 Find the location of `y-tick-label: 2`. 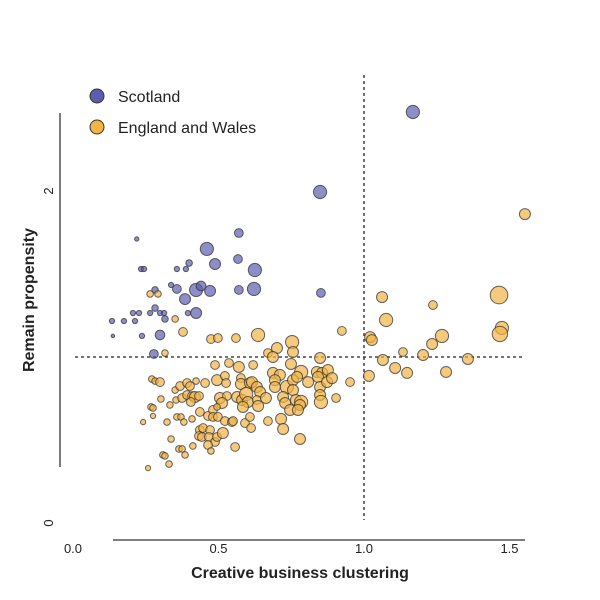

y-tick-label: 2 is located at coordinates (48, 190).